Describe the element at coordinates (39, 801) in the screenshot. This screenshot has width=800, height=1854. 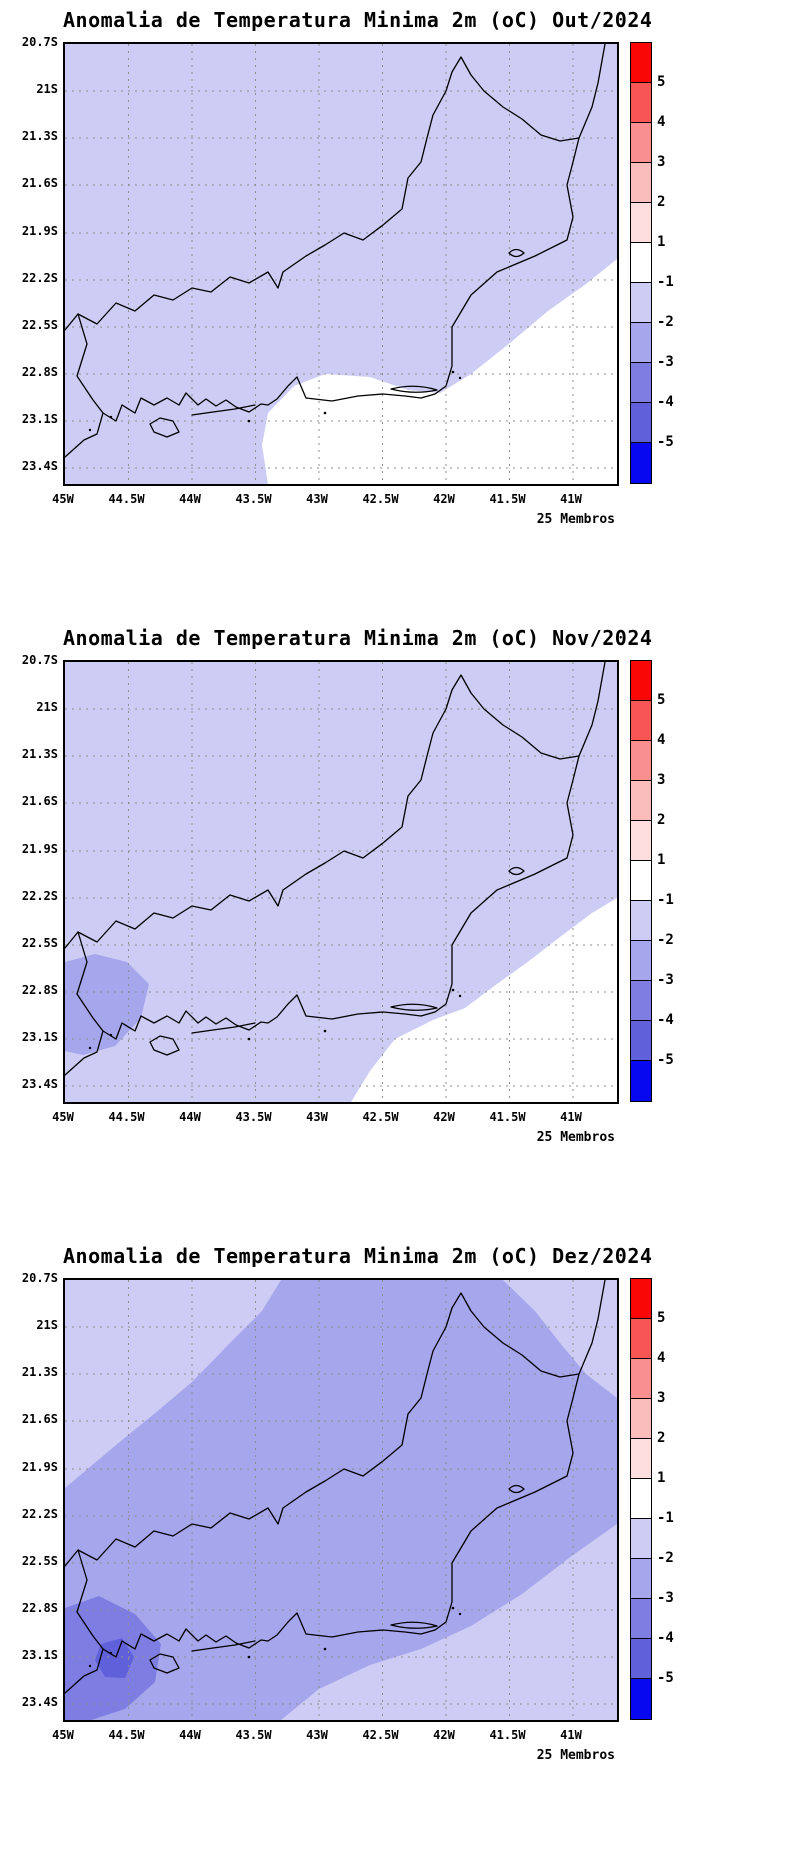
I see `lat-tick-label: 21.6S` at that location.